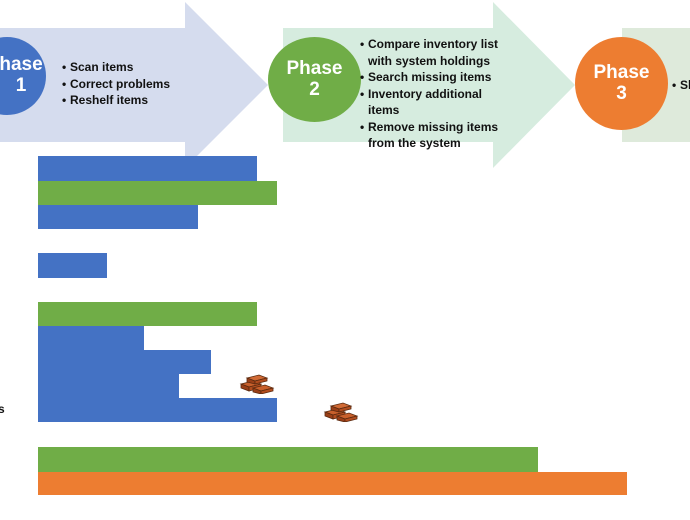 The width and height of the screenshot is (690, 520). I want to click on phase-1-number: 1, so click(21, 85).